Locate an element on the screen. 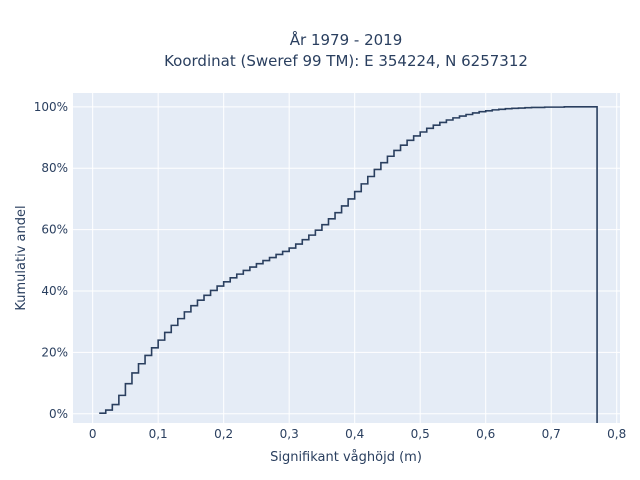 The width and height of the screenshot is (640, 480). x-tick-label: 0,2 is located at coordinates (223, 434).